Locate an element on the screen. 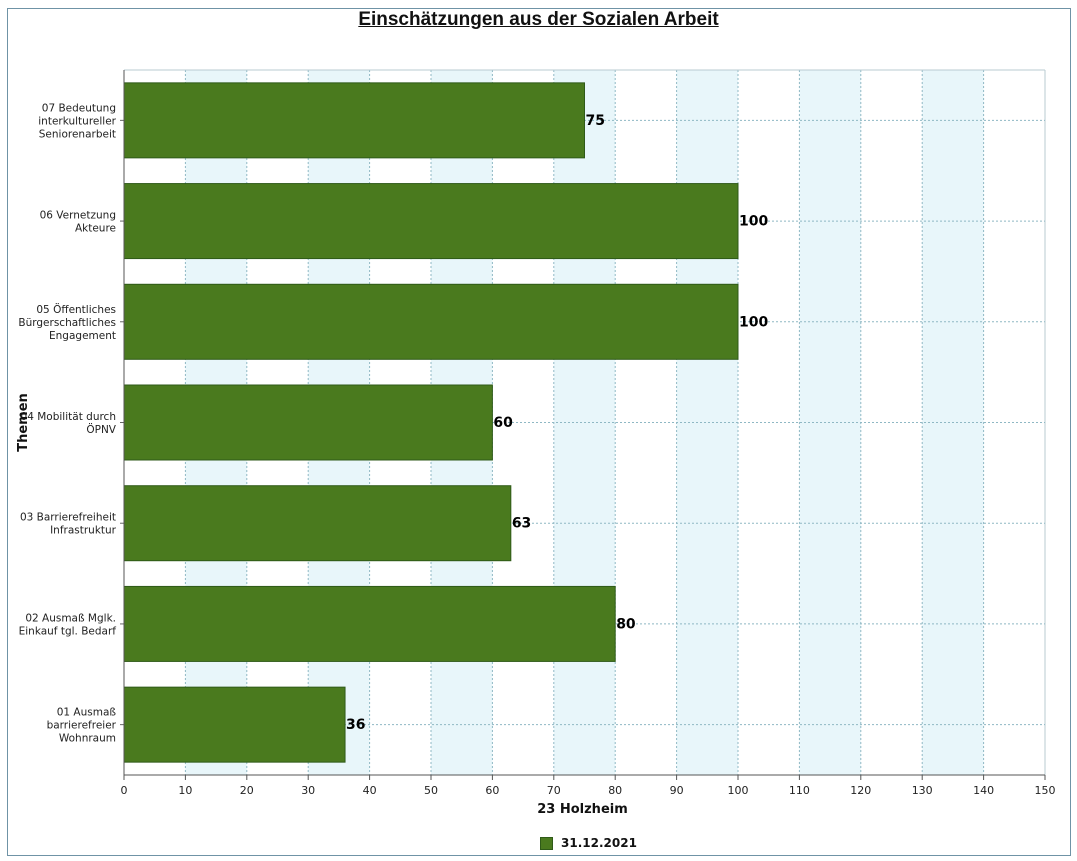  category-label: Infrastruktur is located at coordinates (83, 531).